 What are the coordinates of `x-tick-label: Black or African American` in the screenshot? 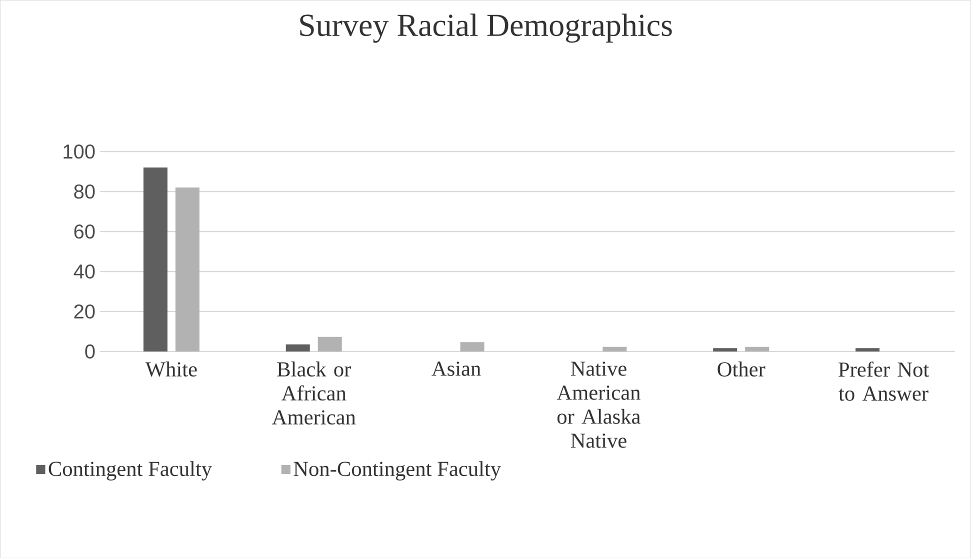 It's located at (314, 392).